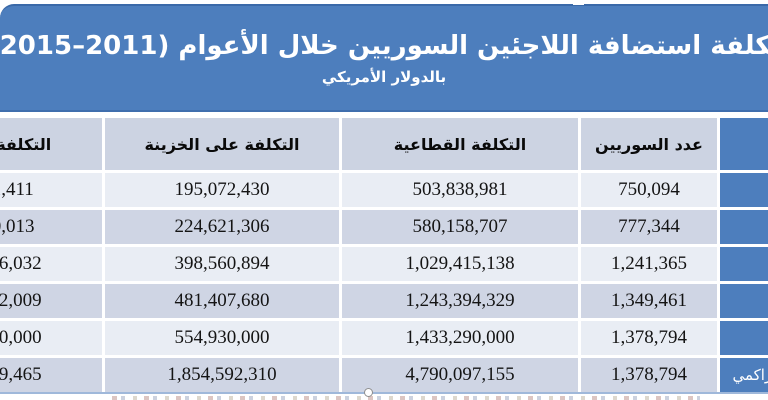  Describe the element at coordinates (578, 2) in the screenshot. I see `resize-handle-top` at that location.